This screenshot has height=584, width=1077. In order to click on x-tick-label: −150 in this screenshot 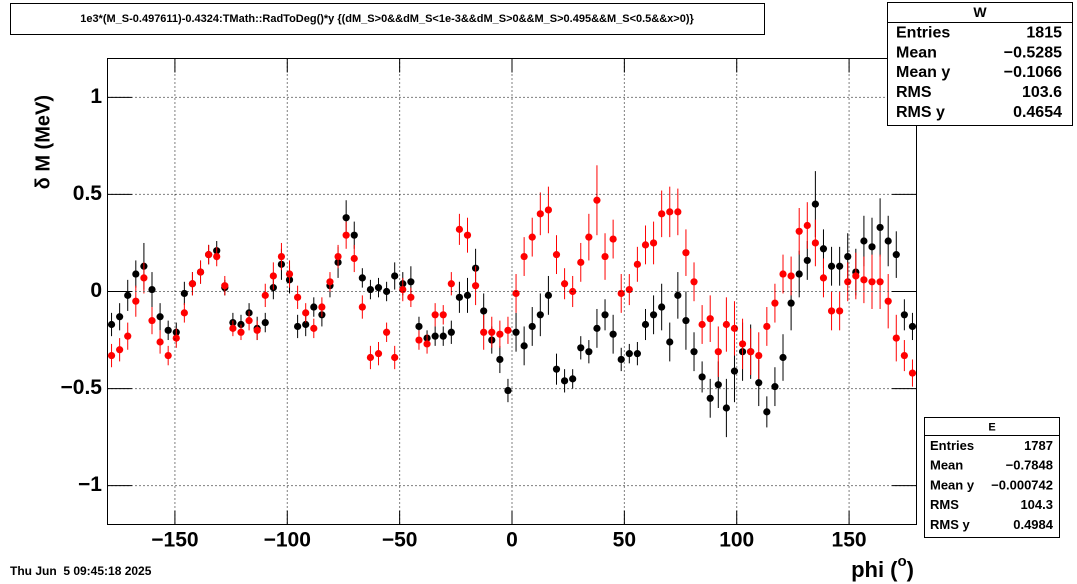, I will do `click(174, 540)`.